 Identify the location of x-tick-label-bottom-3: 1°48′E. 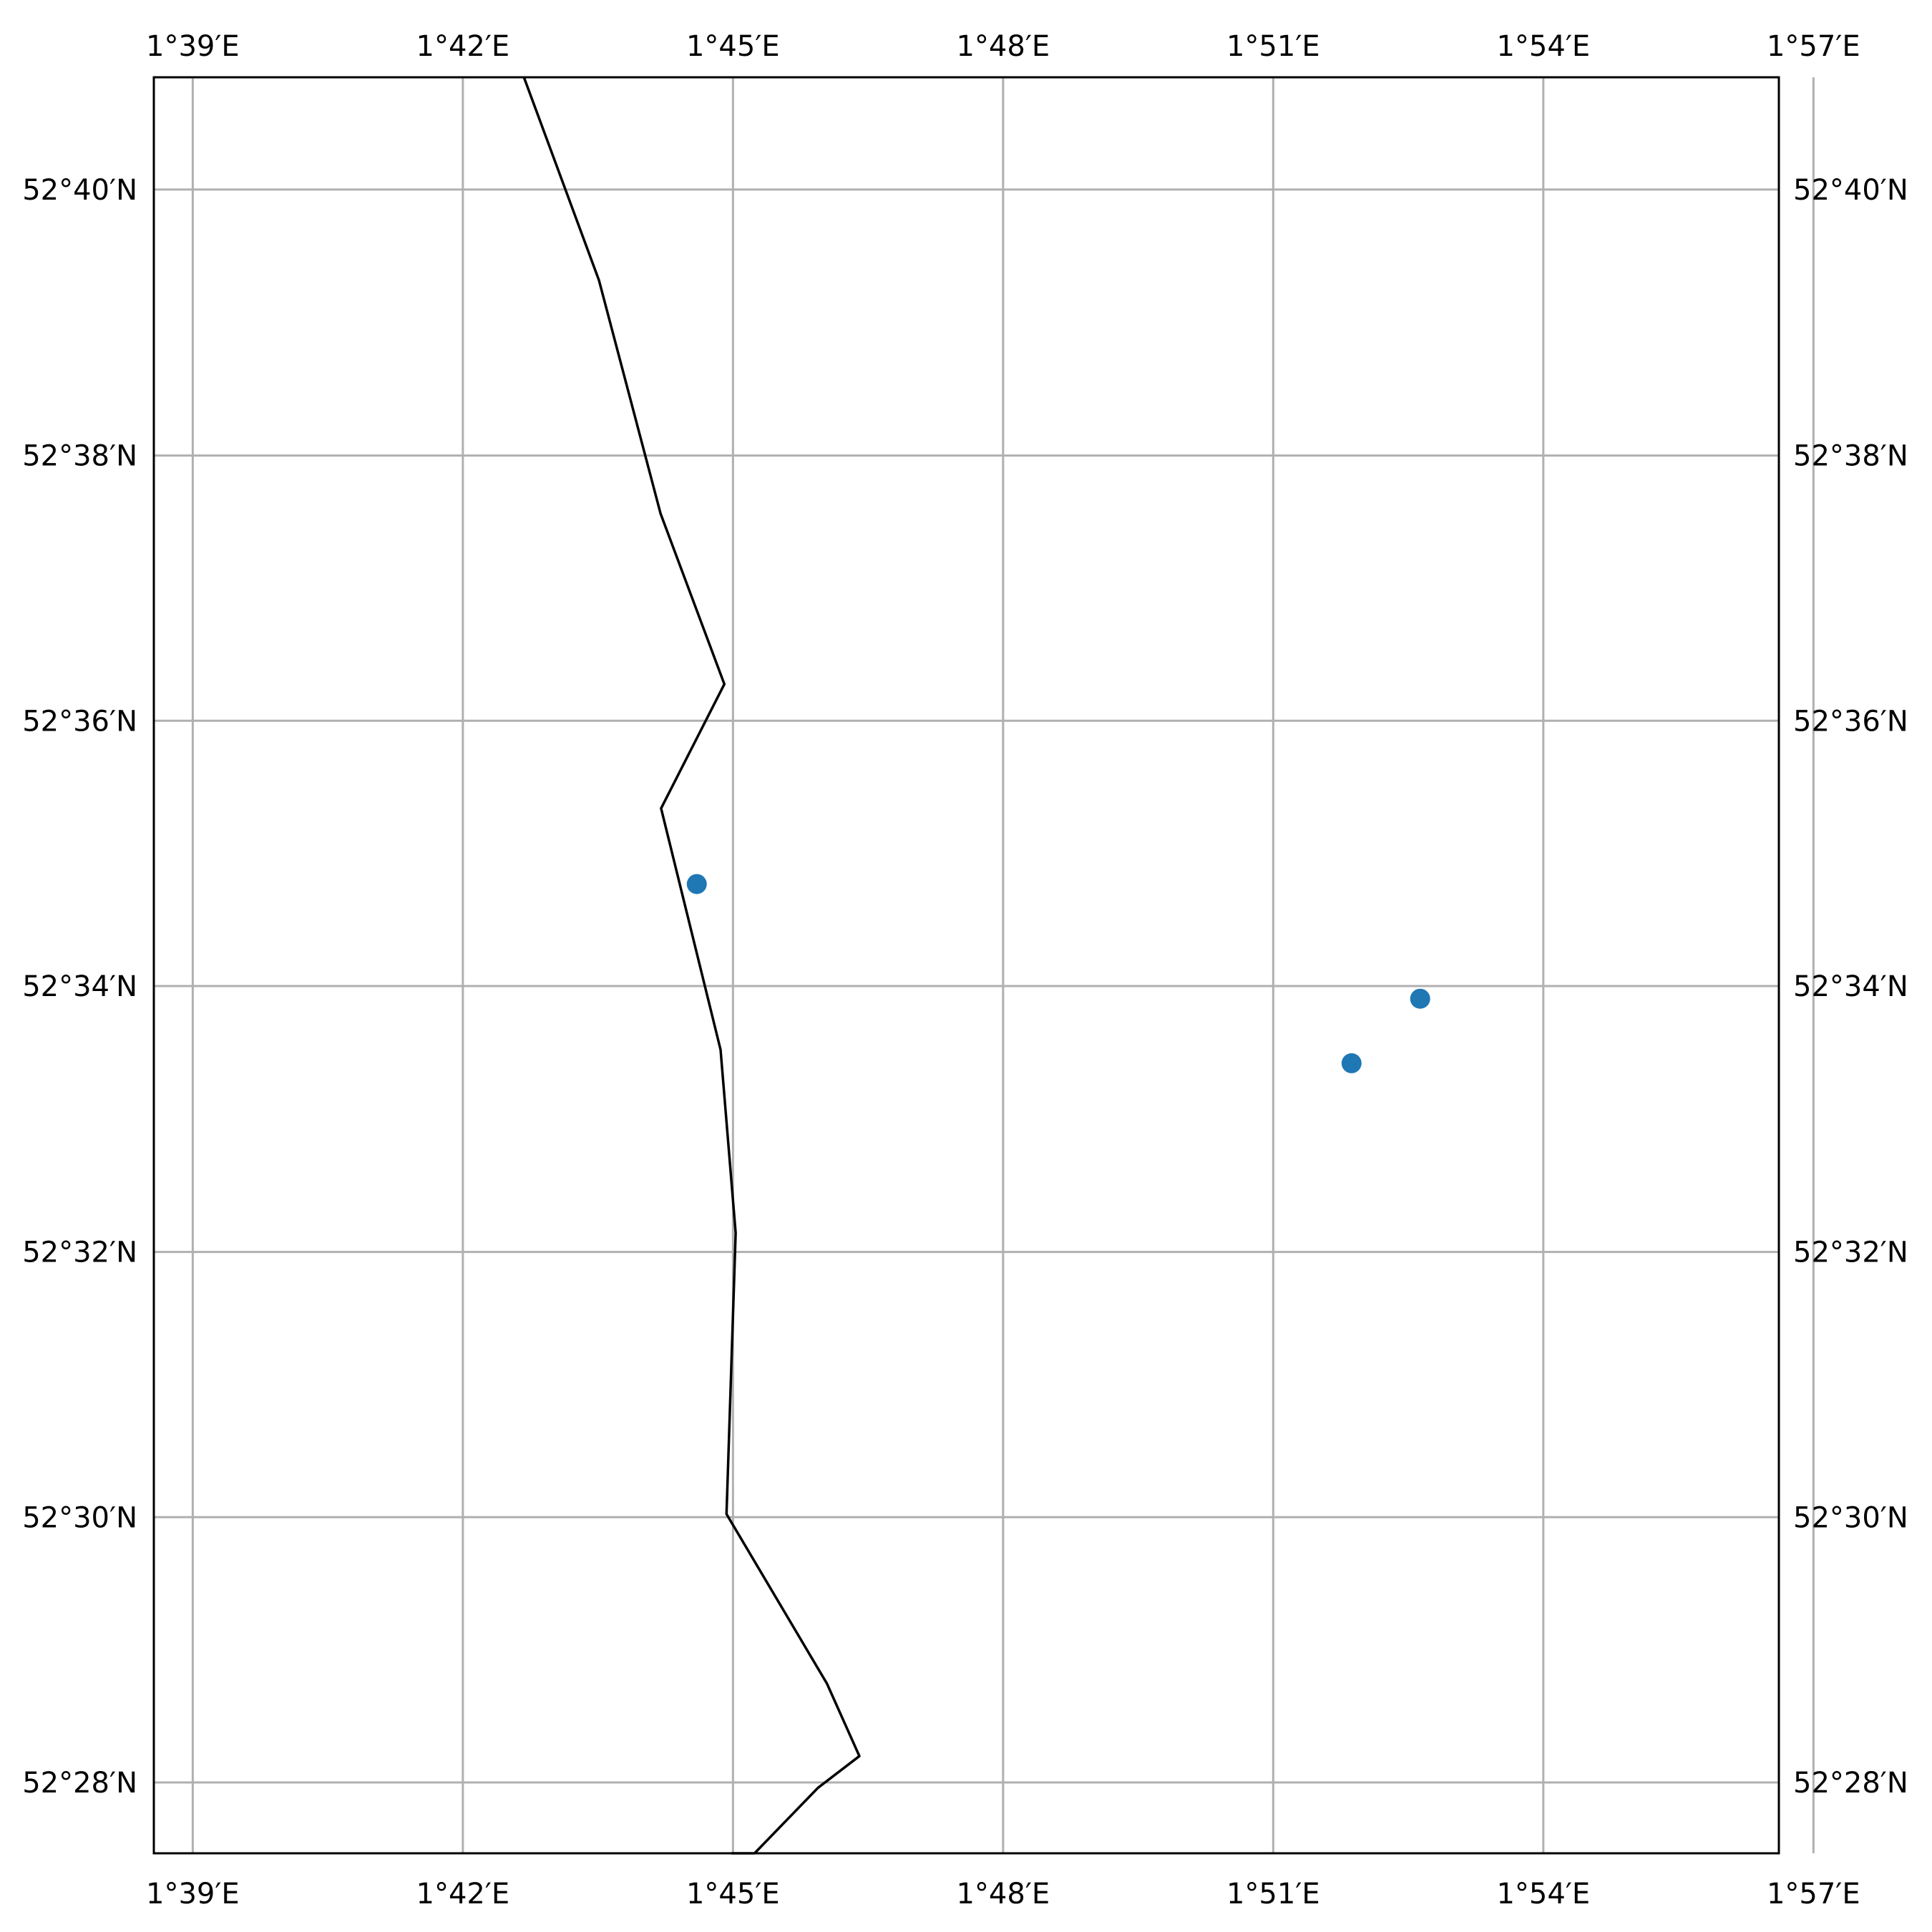
(1003, 1894).